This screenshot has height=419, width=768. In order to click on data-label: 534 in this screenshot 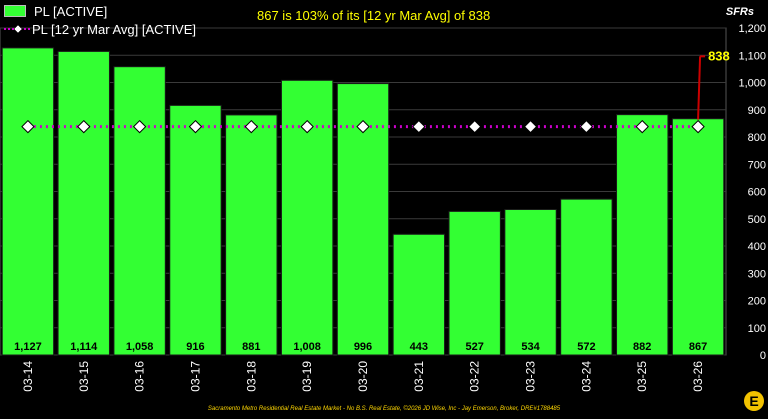, I will do `click(530, 347)`.